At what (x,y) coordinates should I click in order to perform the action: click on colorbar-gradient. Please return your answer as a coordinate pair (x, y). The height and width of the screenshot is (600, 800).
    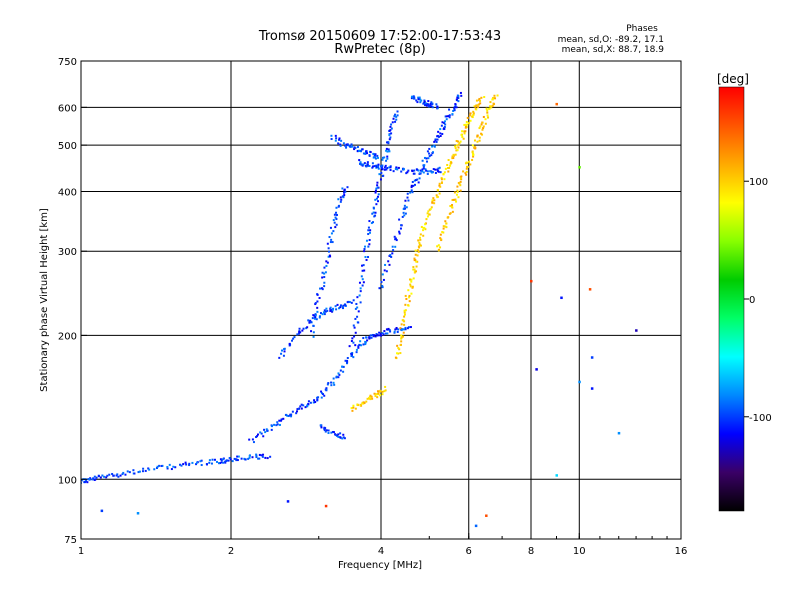
    Looking at the image, I should click on (731, 299).